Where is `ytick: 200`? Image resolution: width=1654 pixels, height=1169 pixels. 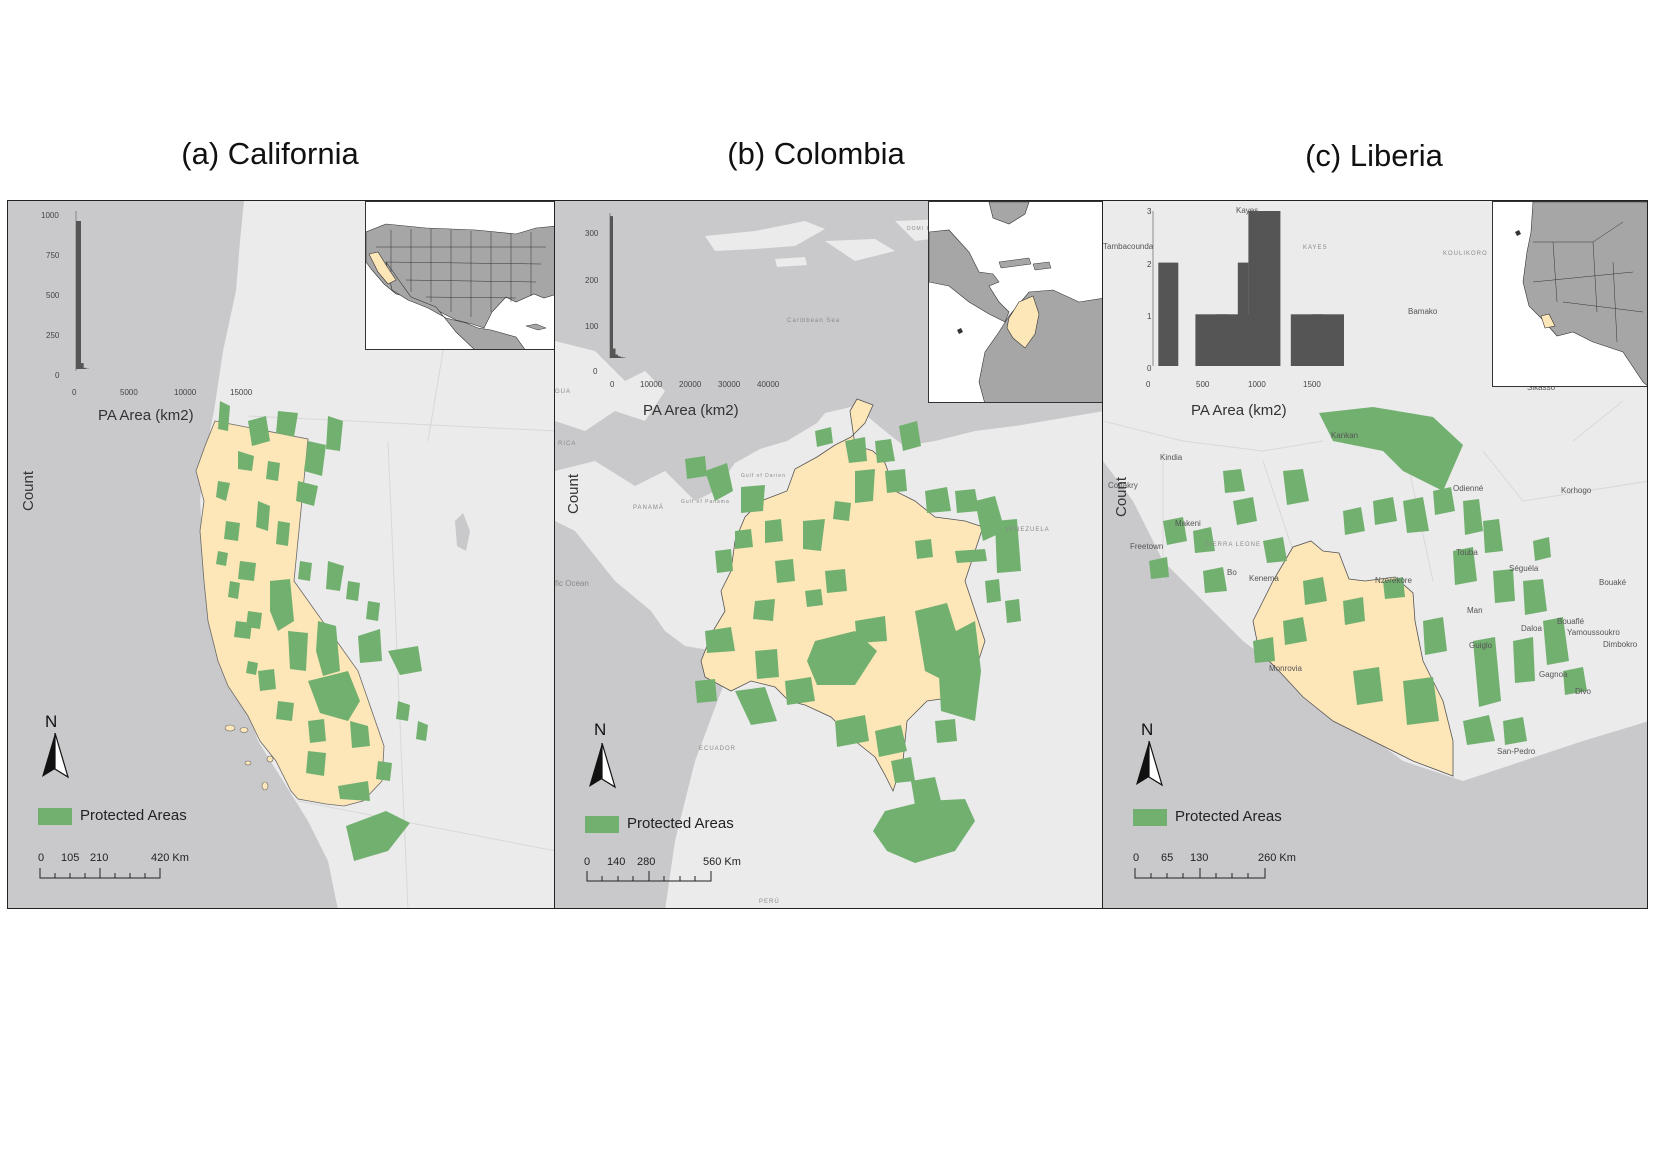
ytick: 200 is located at coordinates (592, 280).